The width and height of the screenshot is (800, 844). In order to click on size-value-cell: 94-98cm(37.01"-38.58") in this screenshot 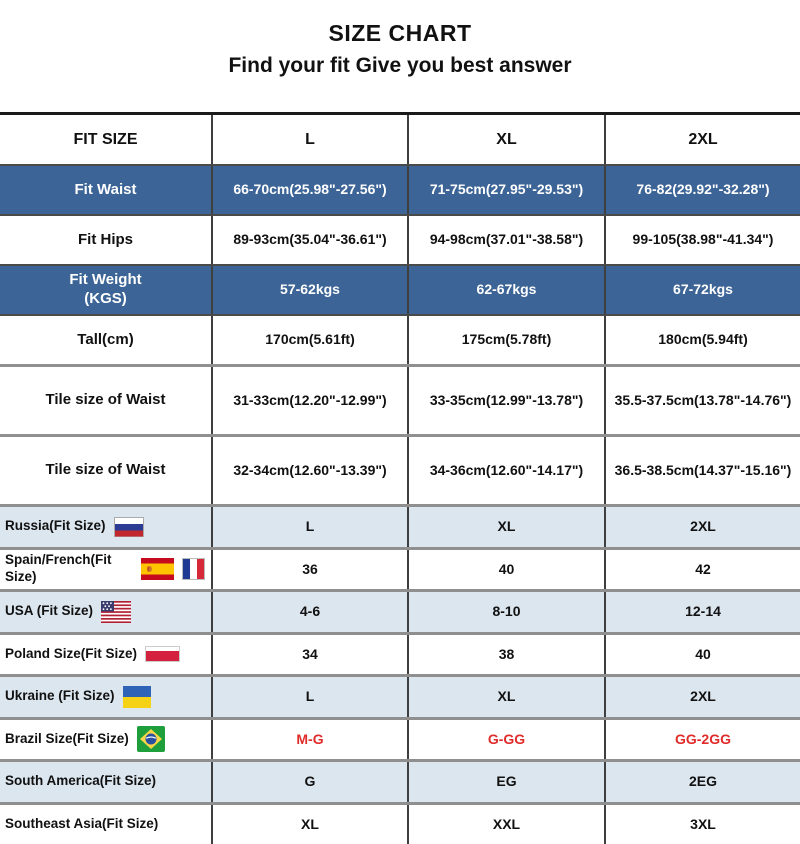, I will do `click(505, 240)`.